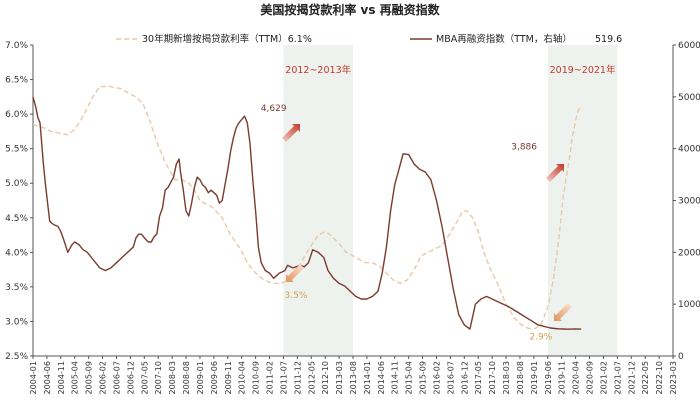 Image resolution: width=700 pixels, height=420 pixels. I want to click on x-tick-label: 2008-08, so click(186, 377).